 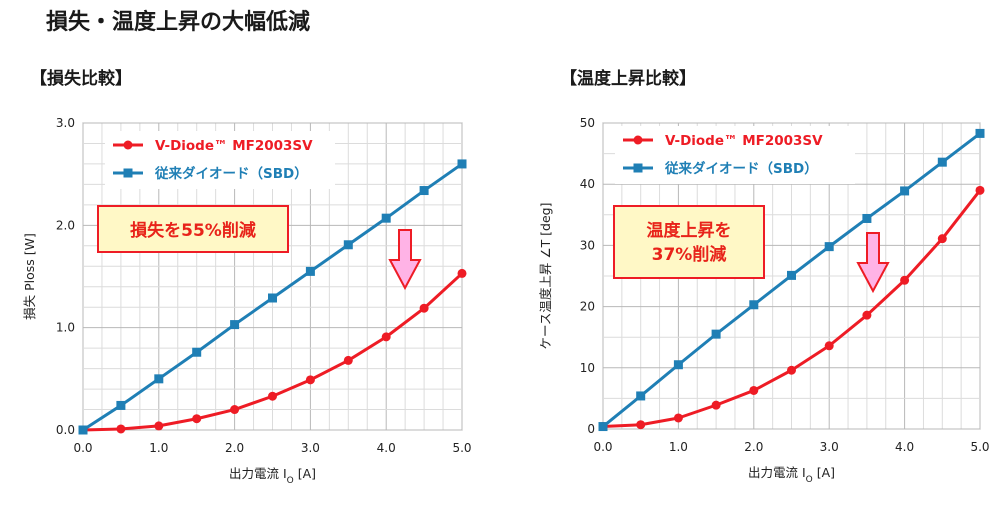 I want to click on y-tick-label: 40, so click(x=587, y=184).